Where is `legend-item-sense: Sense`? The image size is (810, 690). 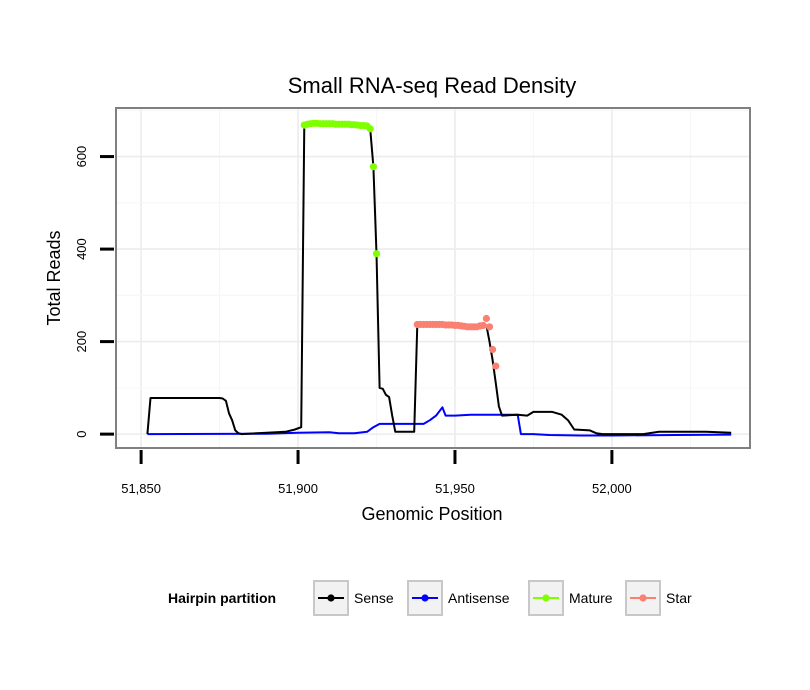
legend-item-sense: Sense is located at coordinates (353, 598).